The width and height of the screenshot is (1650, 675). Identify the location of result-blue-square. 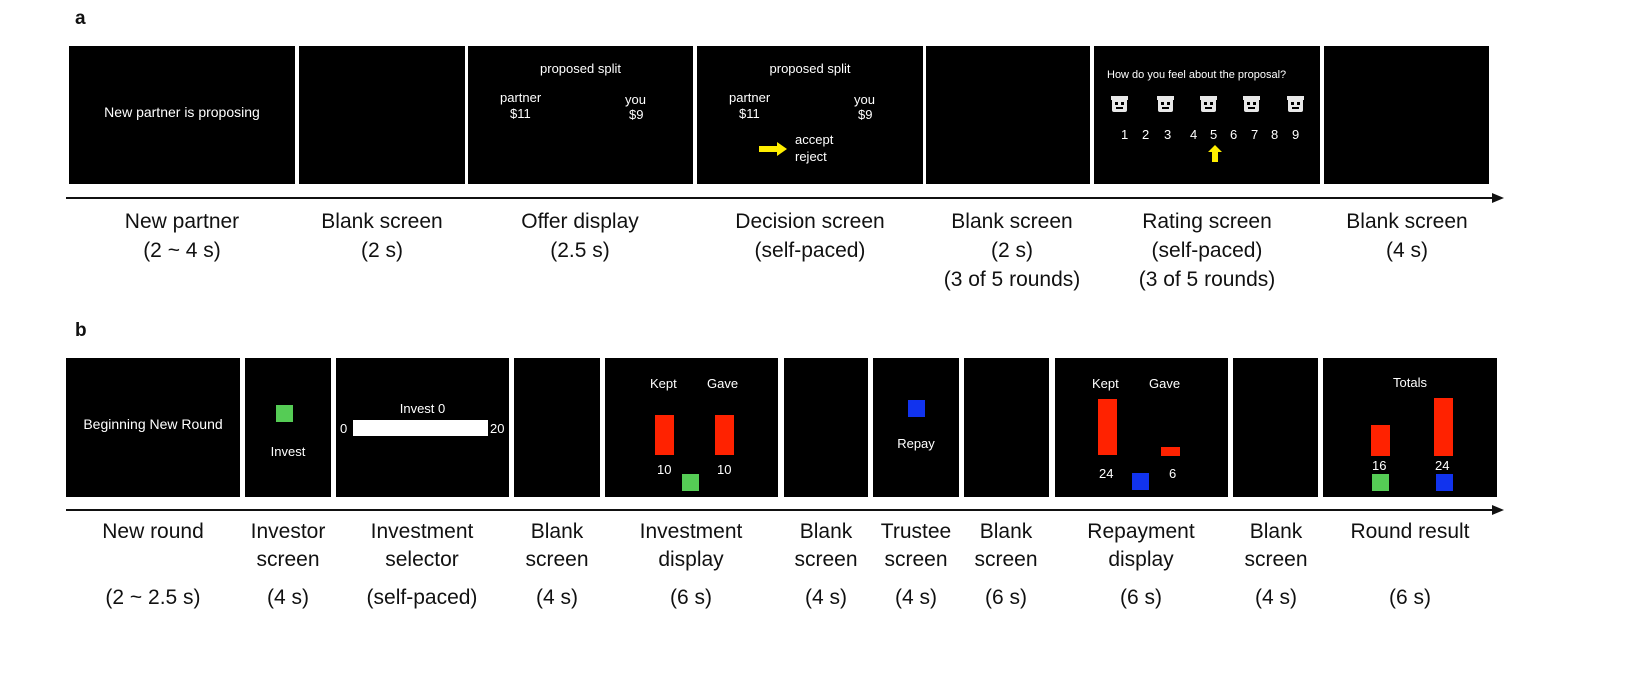
(1444, 482).